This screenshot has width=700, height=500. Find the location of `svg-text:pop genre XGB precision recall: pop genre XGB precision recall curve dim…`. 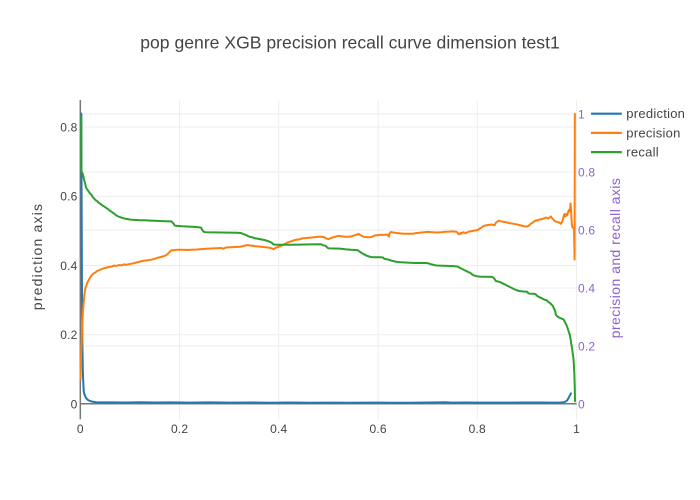

svg-text:pop genre XGB precision recall: pop genre XGB precision recall curve dim… is located at coordinates (350, 43).